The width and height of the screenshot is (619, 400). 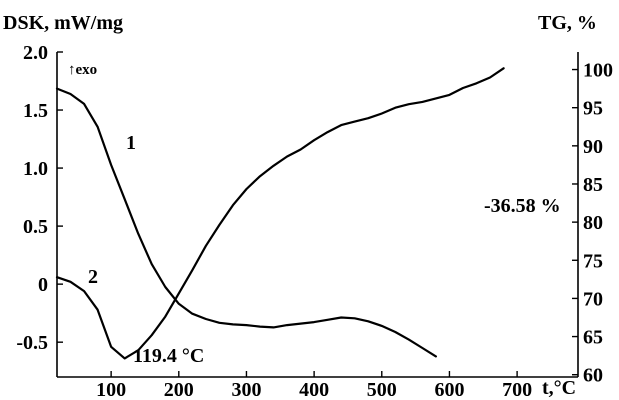 What do you see at coordinates (382, 389) in the screenshot?
I see `x-tick-label: 500` at bounding box center [382, 389].